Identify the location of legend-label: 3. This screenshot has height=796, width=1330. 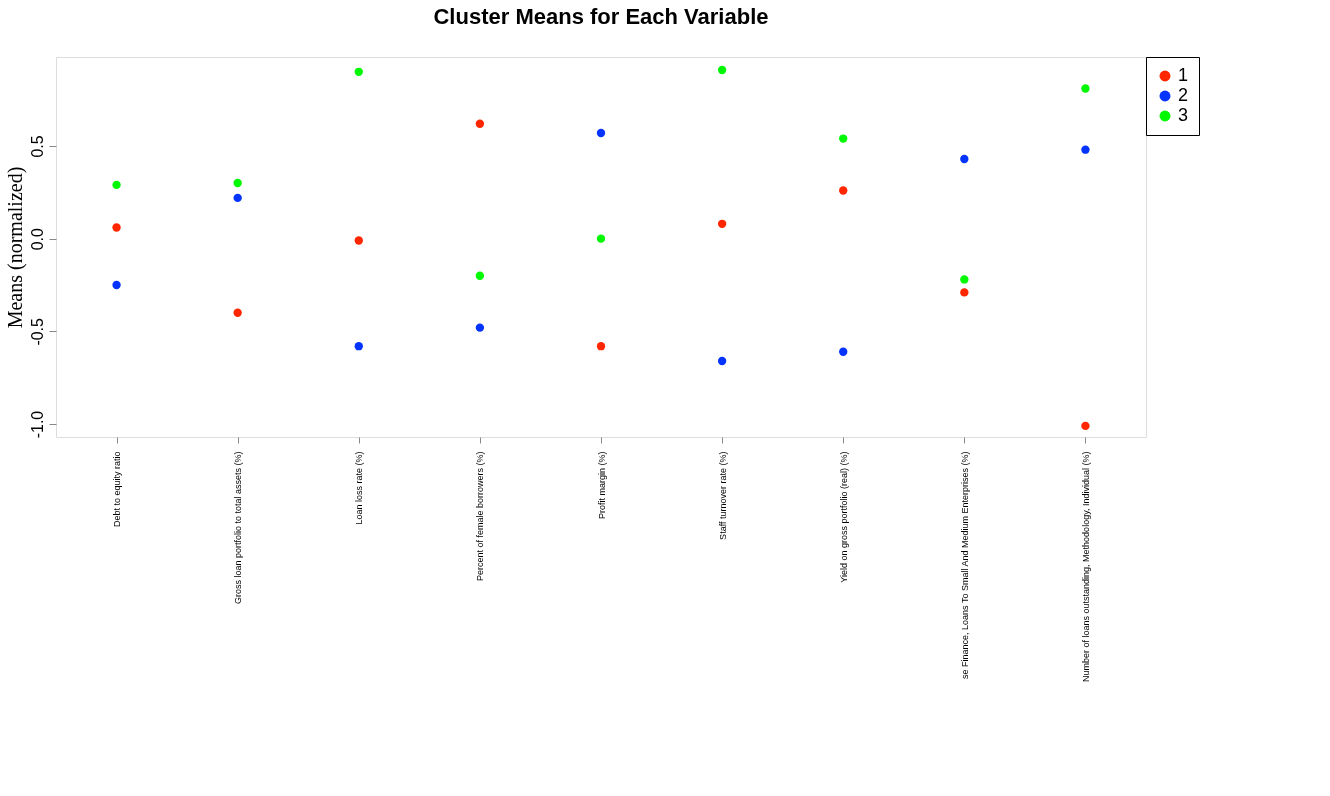
(1183, 115).